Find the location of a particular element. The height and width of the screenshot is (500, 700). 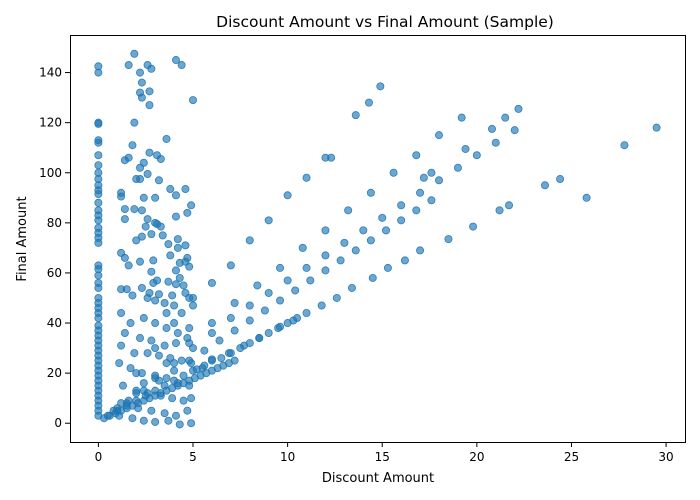

x-tick-label: 5 is located at coordinates (193, 457).